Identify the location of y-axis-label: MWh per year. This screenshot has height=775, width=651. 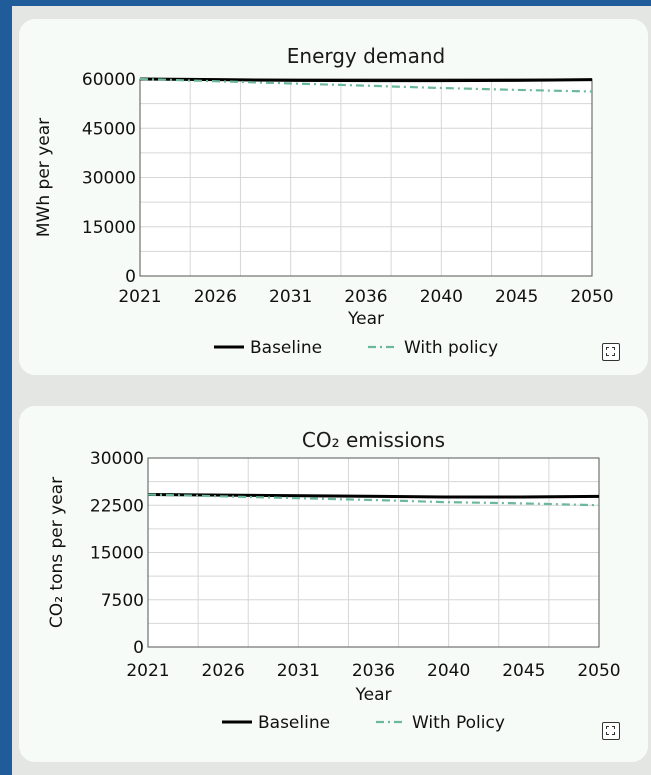
(44, 177).